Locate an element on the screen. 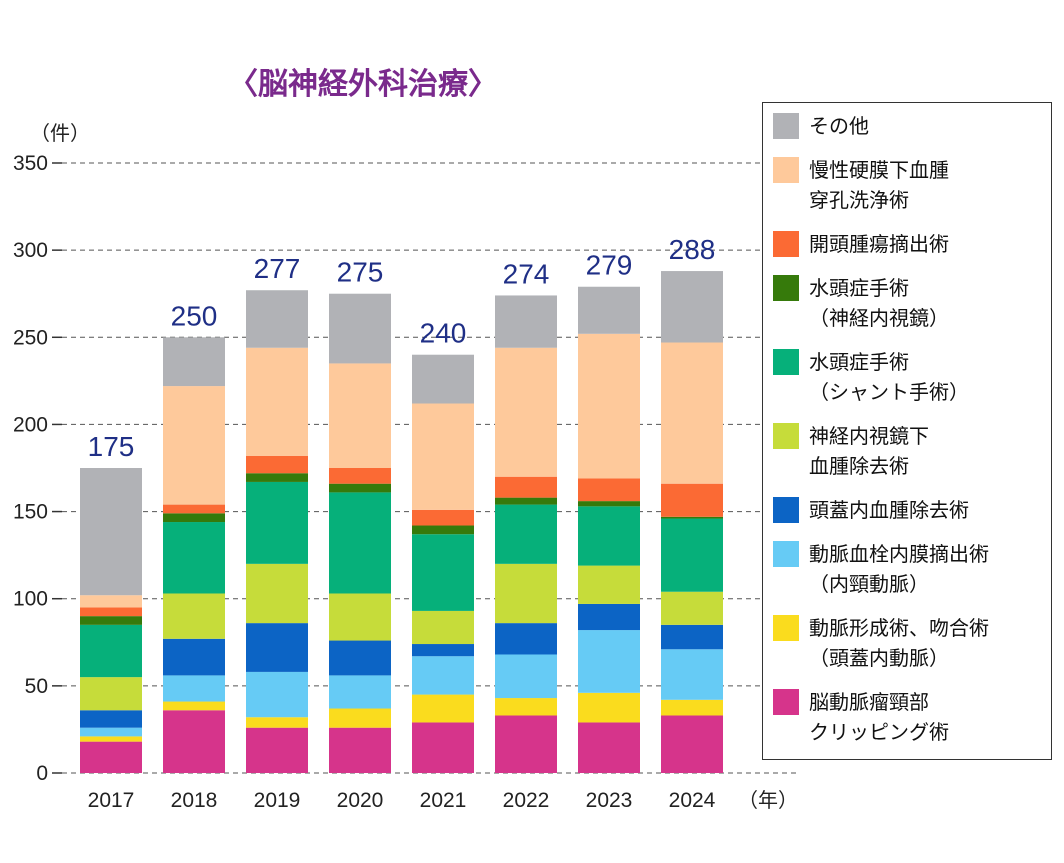  legend-item: 慢性硬膜下血腫 穿孔洗浄術 is located at coordinates (907, 185).